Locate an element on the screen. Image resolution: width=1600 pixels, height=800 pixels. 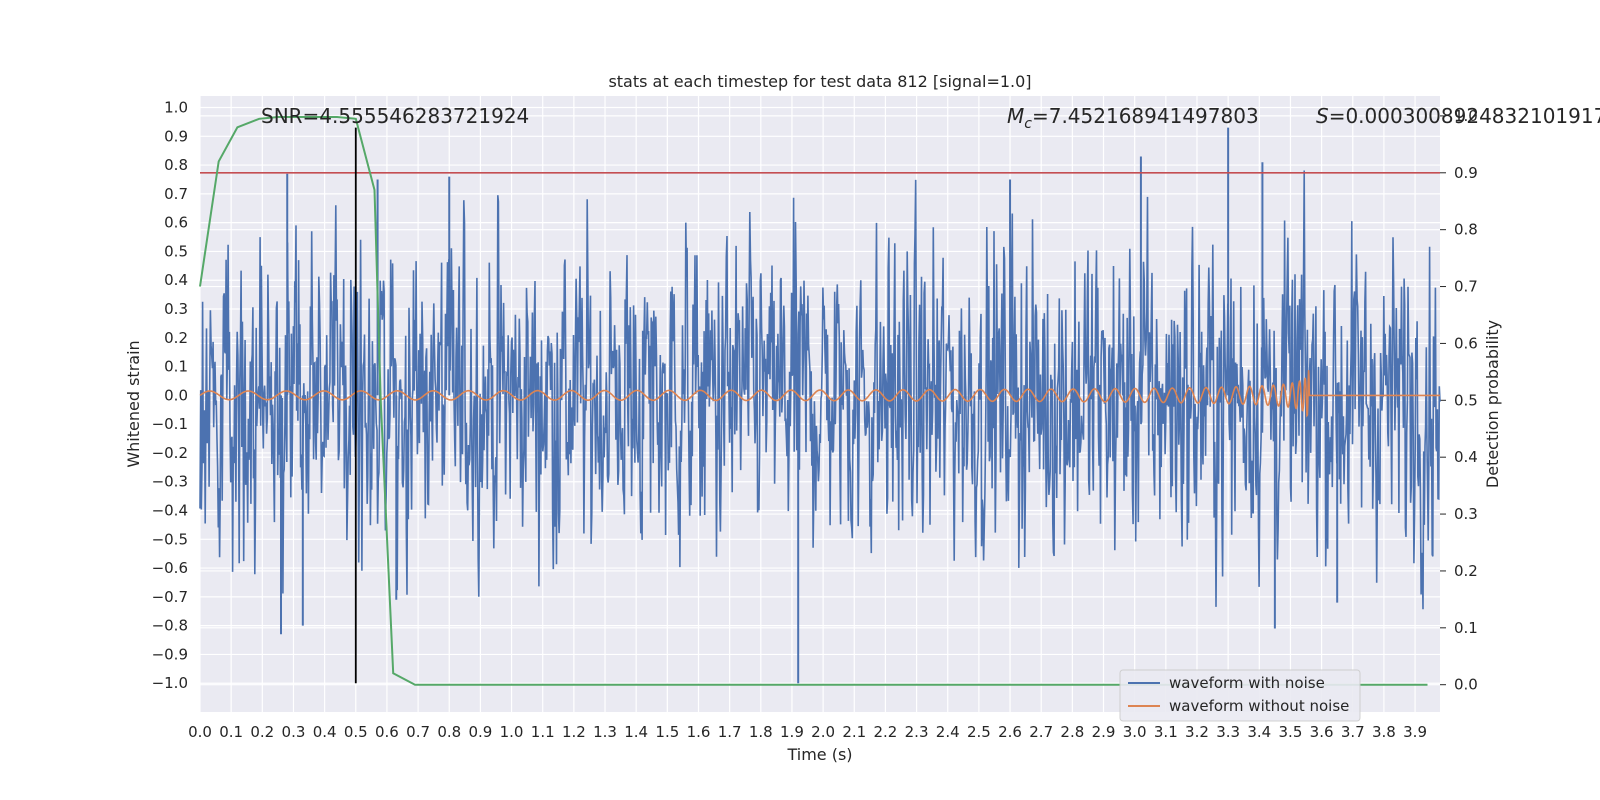
s-annotation: S=0.00030089248321019173 is located at coordinates (1458, 116).